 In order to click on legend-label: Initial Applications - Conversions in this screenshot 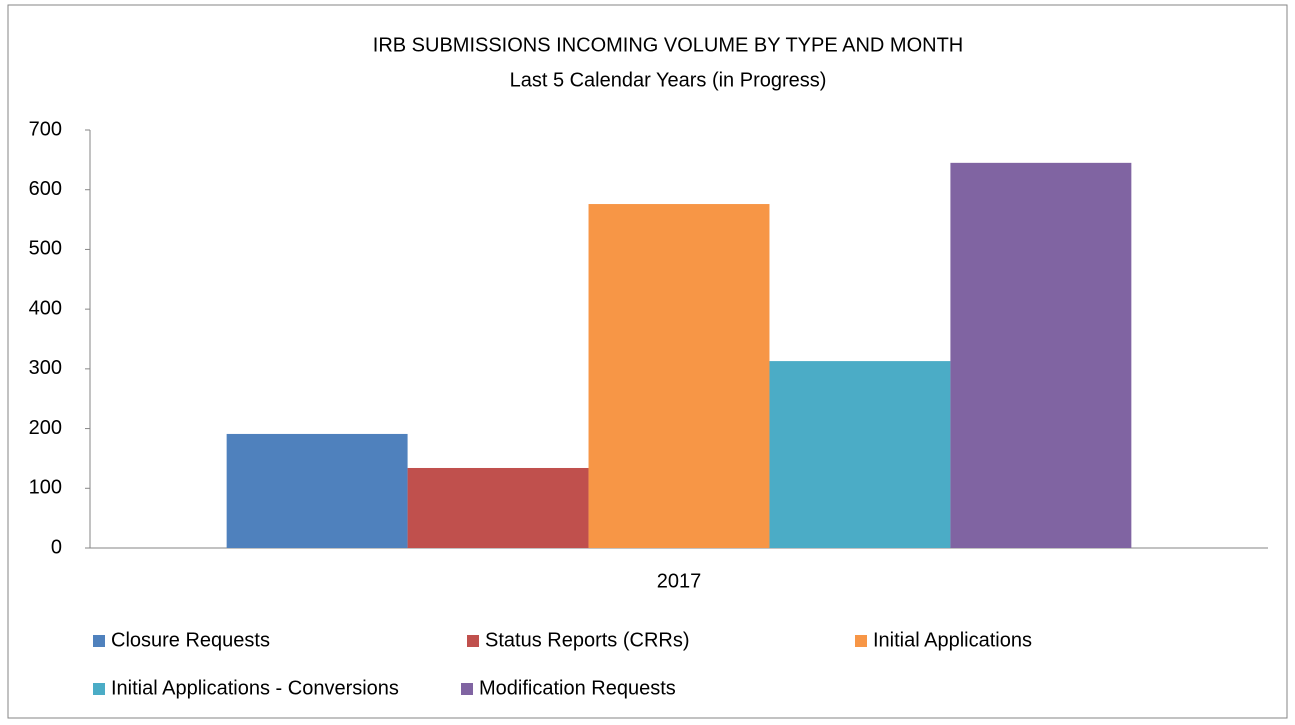, I will do `click(255, 688)`.